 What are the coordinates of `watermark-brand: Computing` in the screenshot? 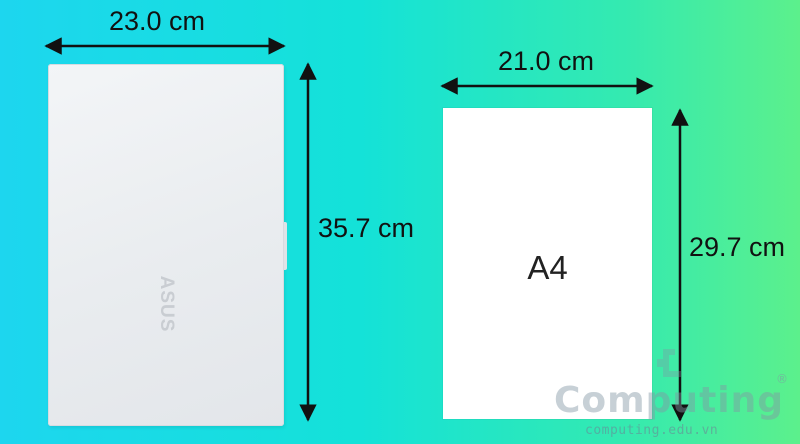 It's located at (669, 400).